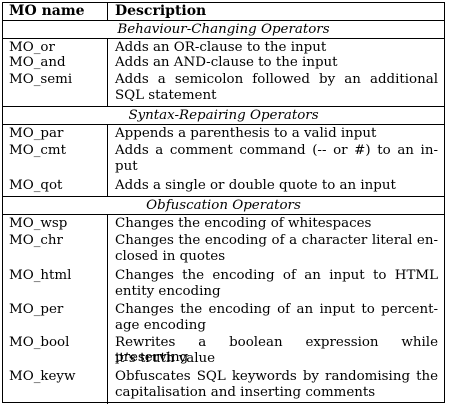 The width and height of the screenshot is (449, 408). Describe the element at coordinates (243, 223) in the screenshot. I see `row-description: Changes the encoding of whitespaces` at that location.